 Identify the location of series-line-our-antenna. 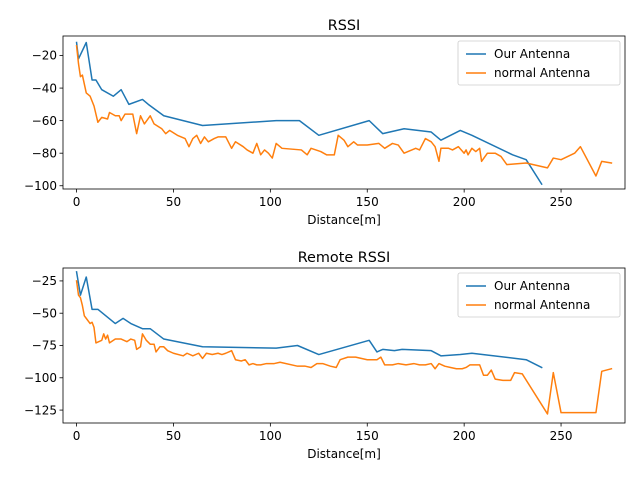
(309, 320).